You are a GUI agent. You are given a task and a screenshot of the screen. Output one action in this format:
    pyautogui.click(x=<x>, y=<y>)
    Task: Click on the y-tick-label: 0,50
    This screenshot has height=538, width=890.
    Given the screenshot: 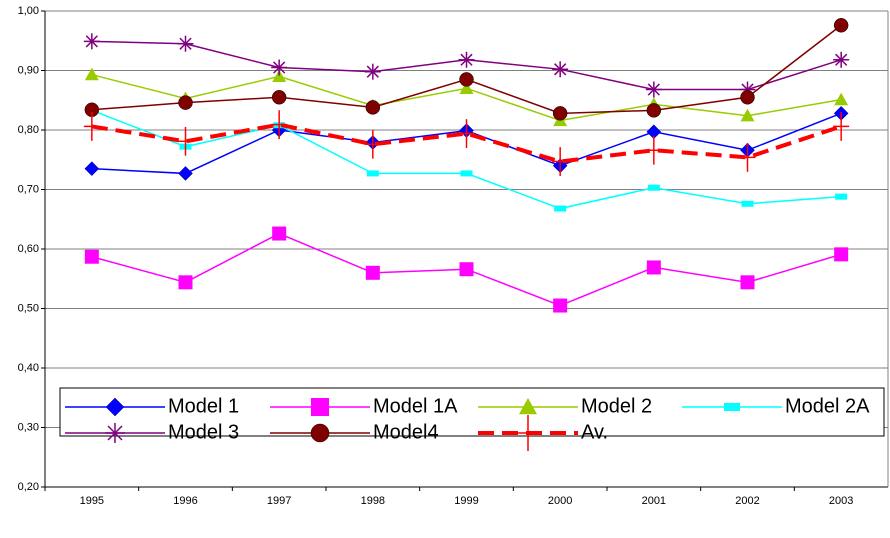 What is the action you would take?
    pyautogui.click(x=28, y=308)
    